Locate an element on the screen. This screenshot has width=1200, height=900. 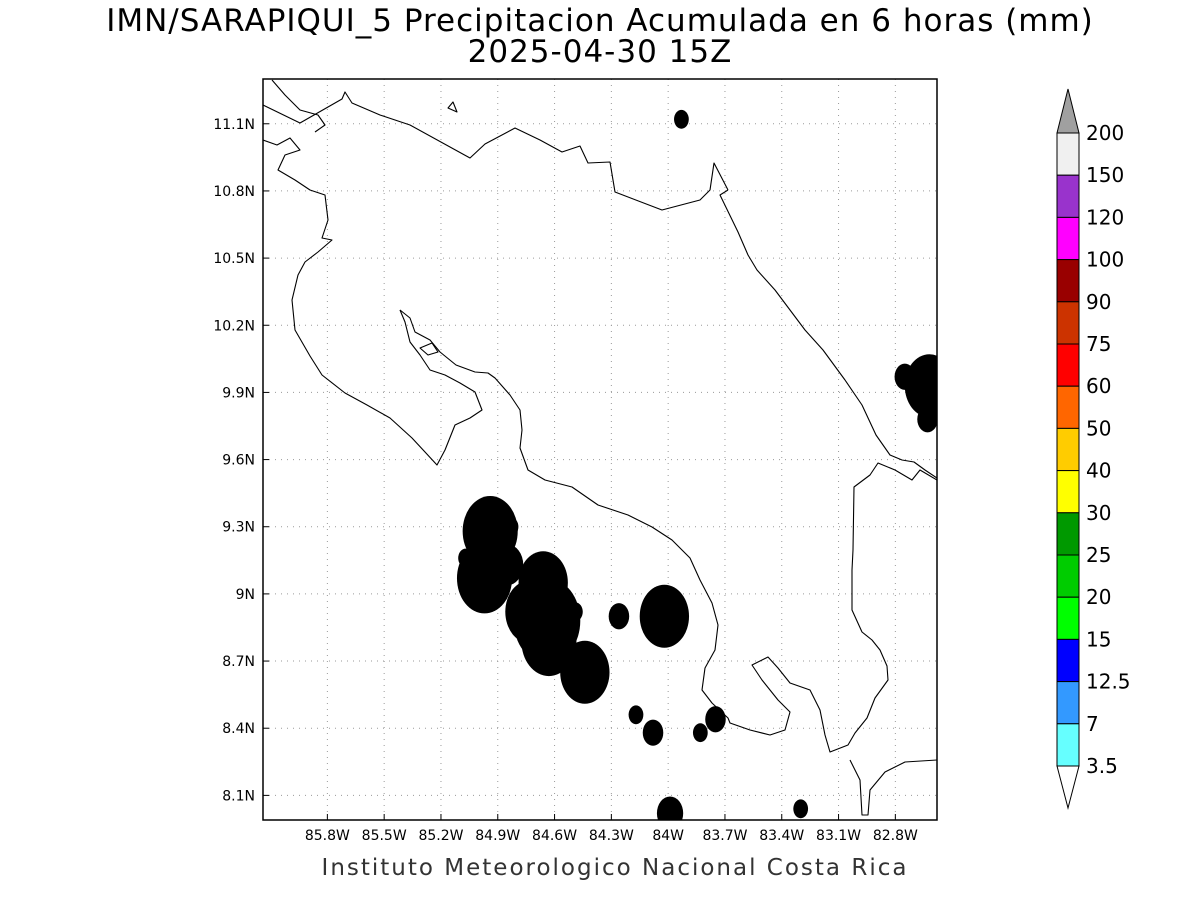
lat-tick-label: 10.5N is located at coordinates (234, 259).